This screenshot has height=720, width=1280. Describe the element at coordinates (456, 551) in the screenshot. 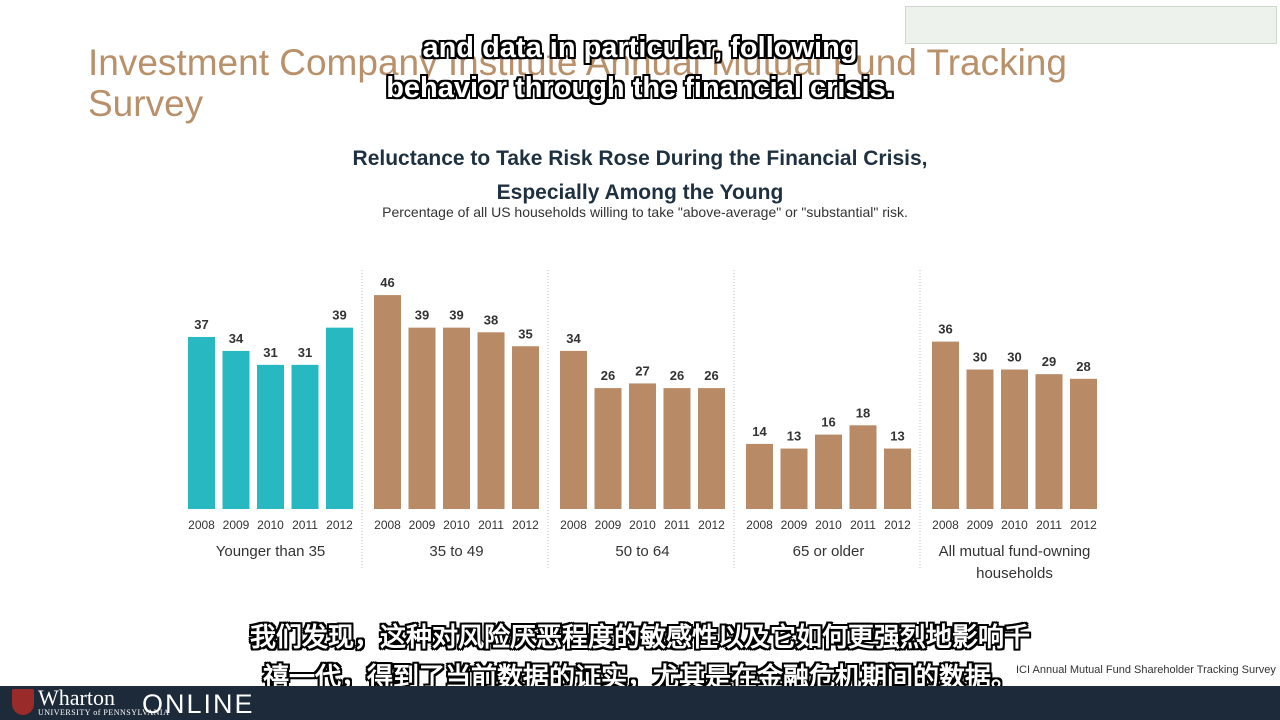

I see `group-label: 35 to 49` at that location.